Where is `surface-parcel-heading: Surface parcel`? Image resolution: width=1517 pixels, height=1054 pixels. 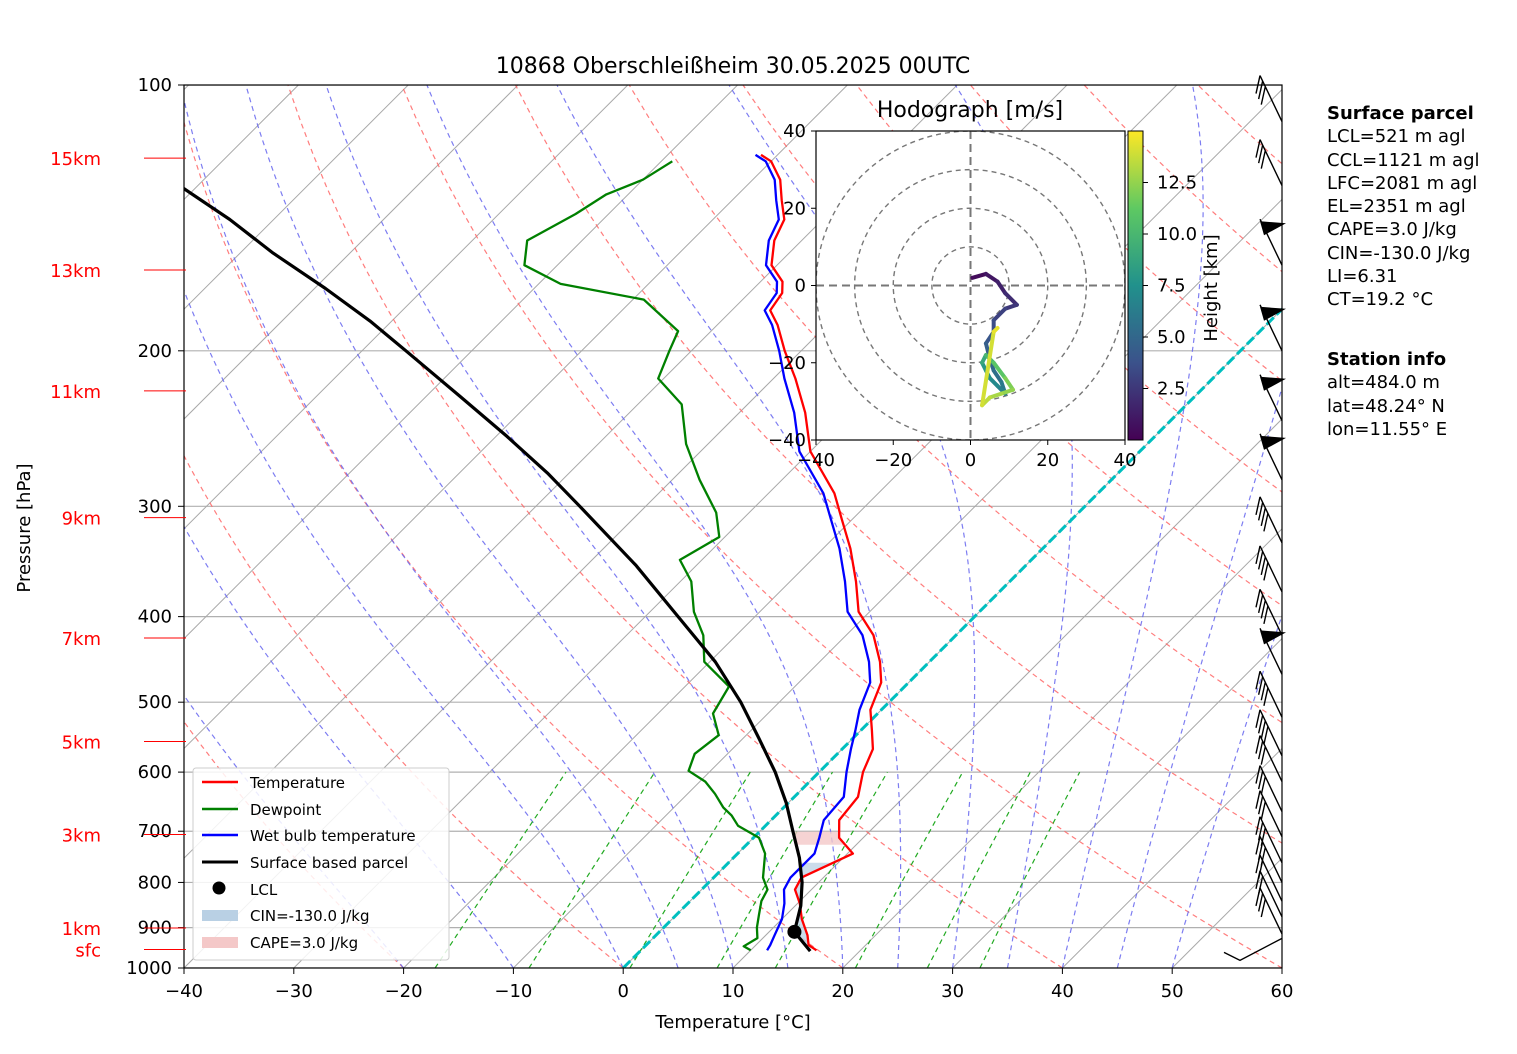 surface-parcel-heading: Surface parcel is located at coordinates (1400, 113).